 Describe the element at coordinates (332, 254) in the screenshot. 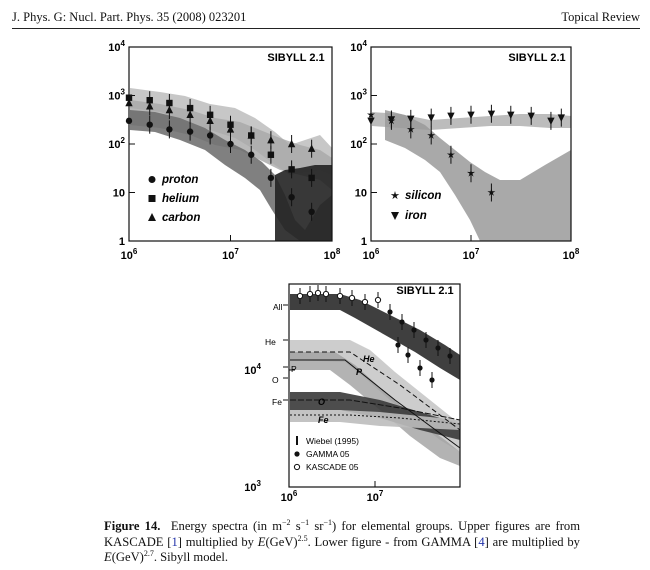

I see `x-tick-label: 10⁸` at that location.